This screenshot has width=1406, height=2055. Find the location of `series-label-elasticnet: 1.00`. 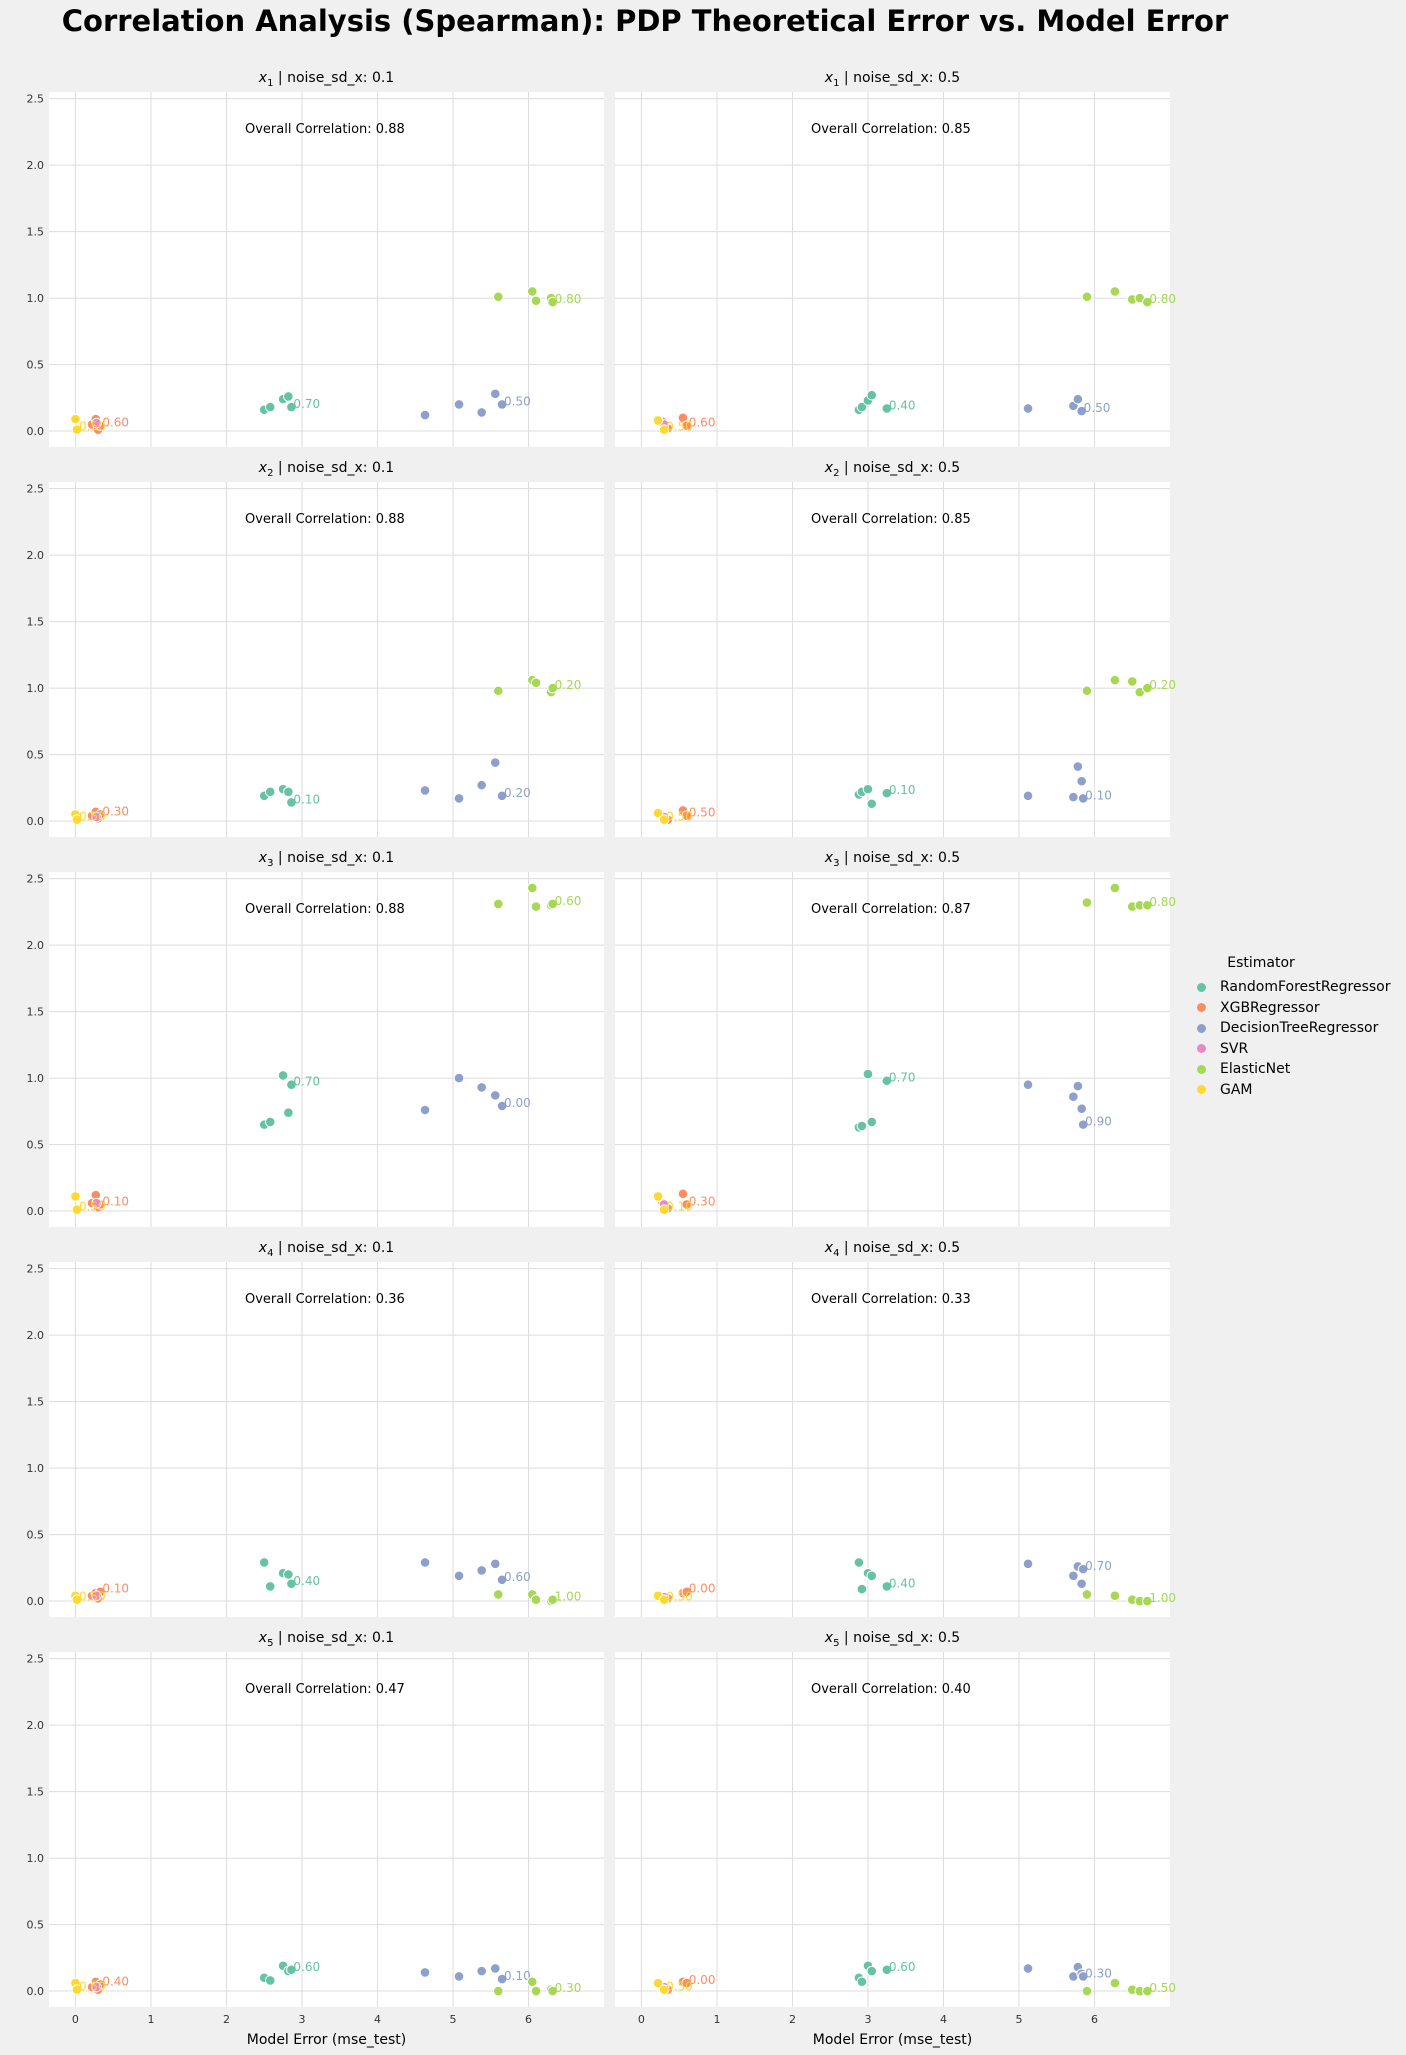

series-label-elasticnet: 1.00 is located at coordinates (568, 1597).